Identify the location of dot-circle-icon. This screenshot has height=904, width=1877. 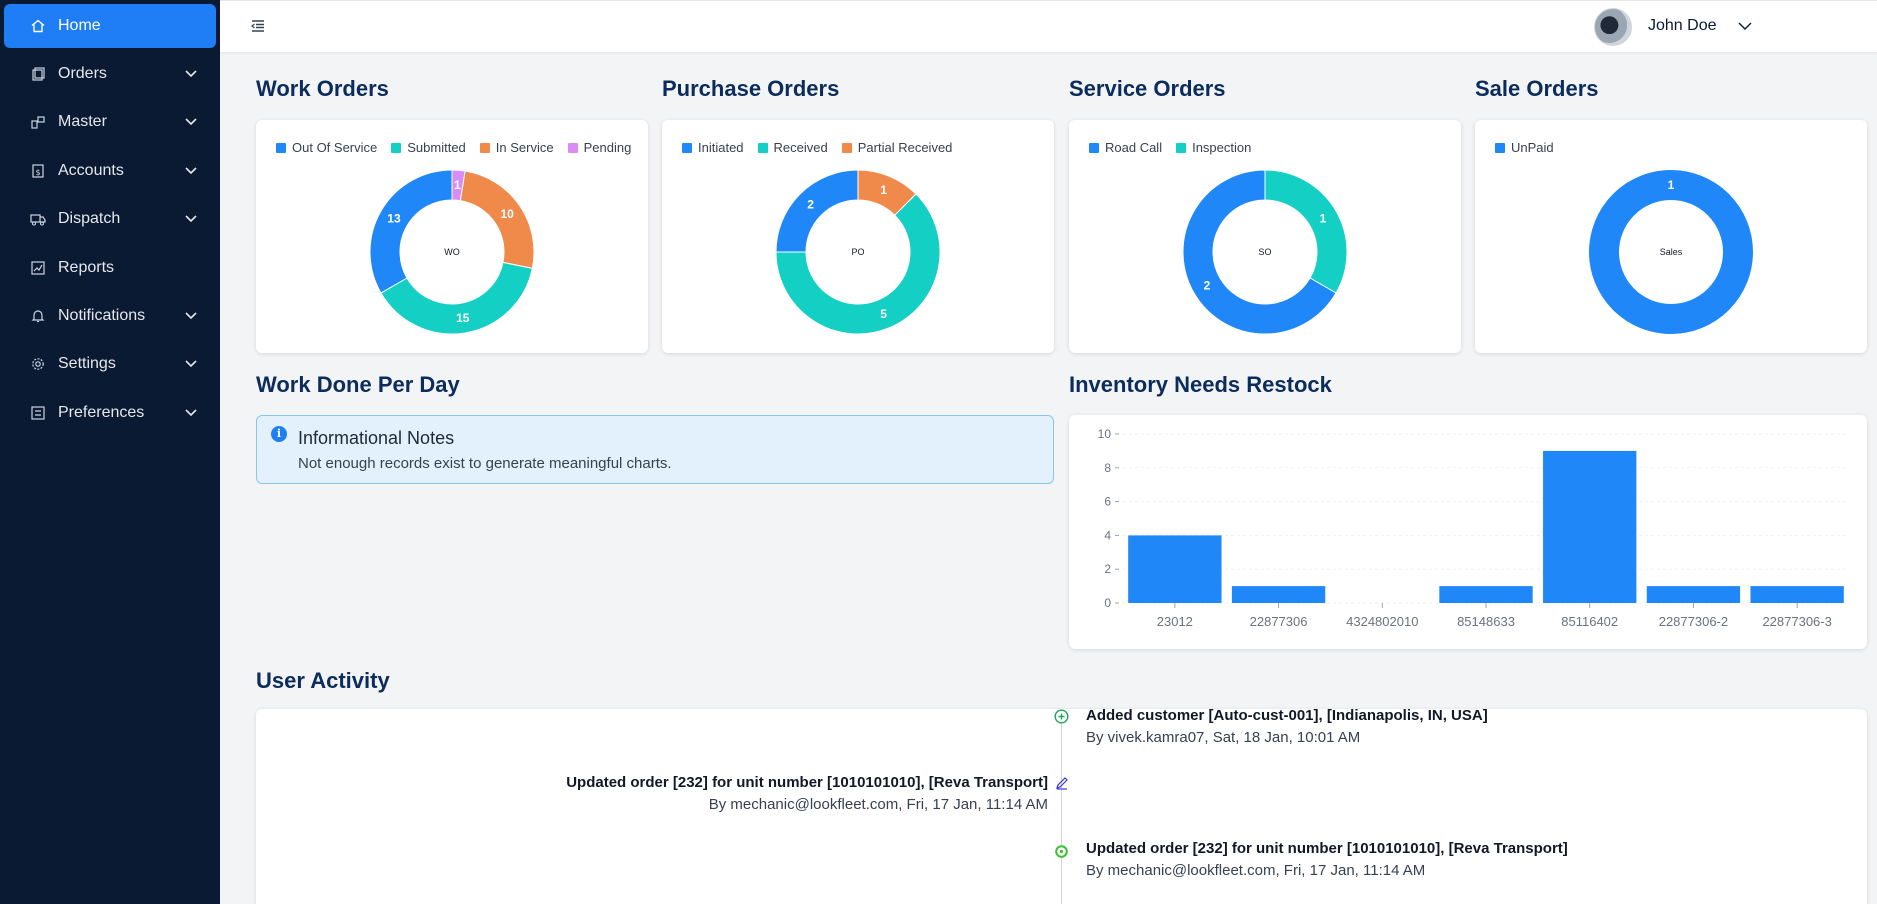
(1061, 851).